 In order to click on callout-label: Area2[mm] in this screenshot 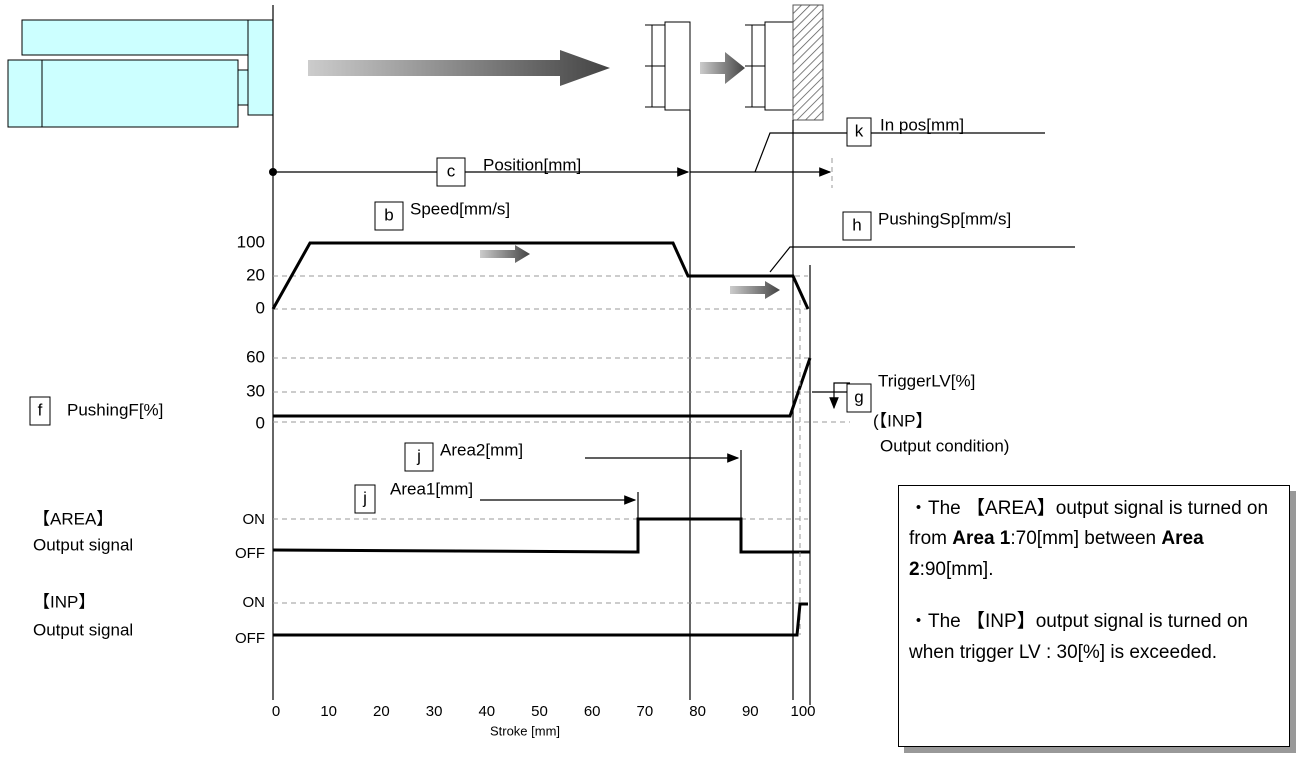, I will do `click(481, 449)`.